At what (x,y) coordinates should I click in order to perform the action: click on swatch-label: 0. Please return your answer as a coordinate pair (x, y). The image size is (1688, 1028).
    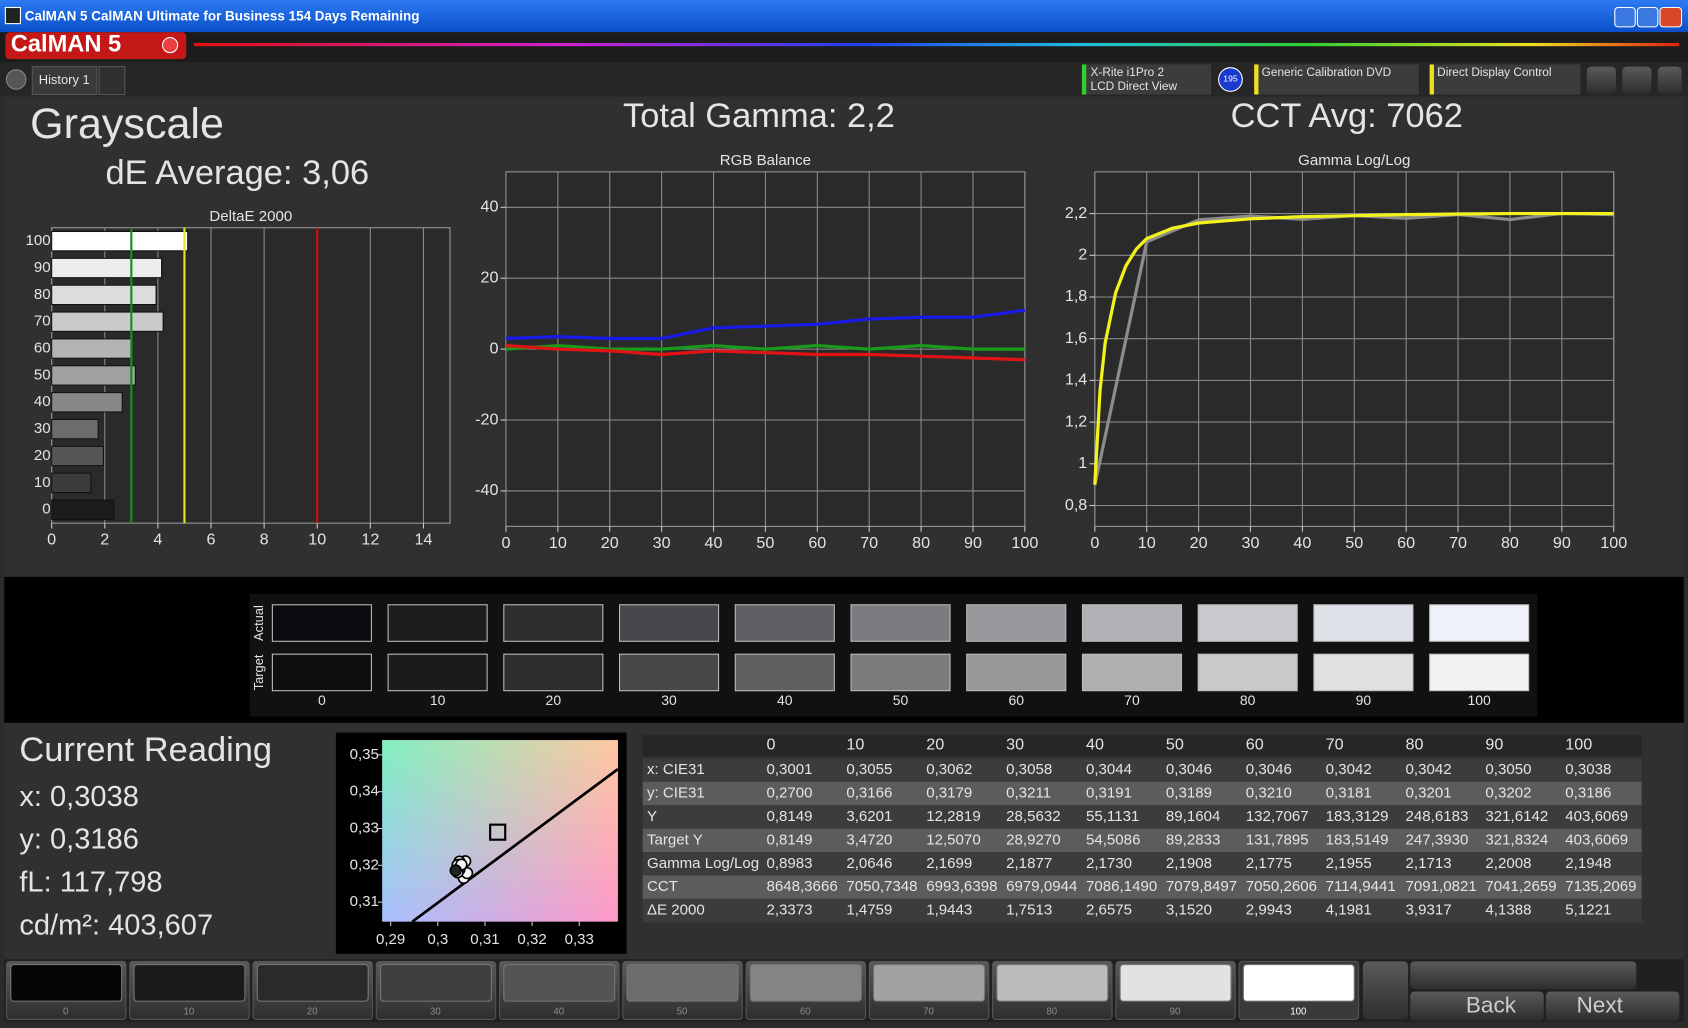
    Looking at the image, I should click on (322, 700).